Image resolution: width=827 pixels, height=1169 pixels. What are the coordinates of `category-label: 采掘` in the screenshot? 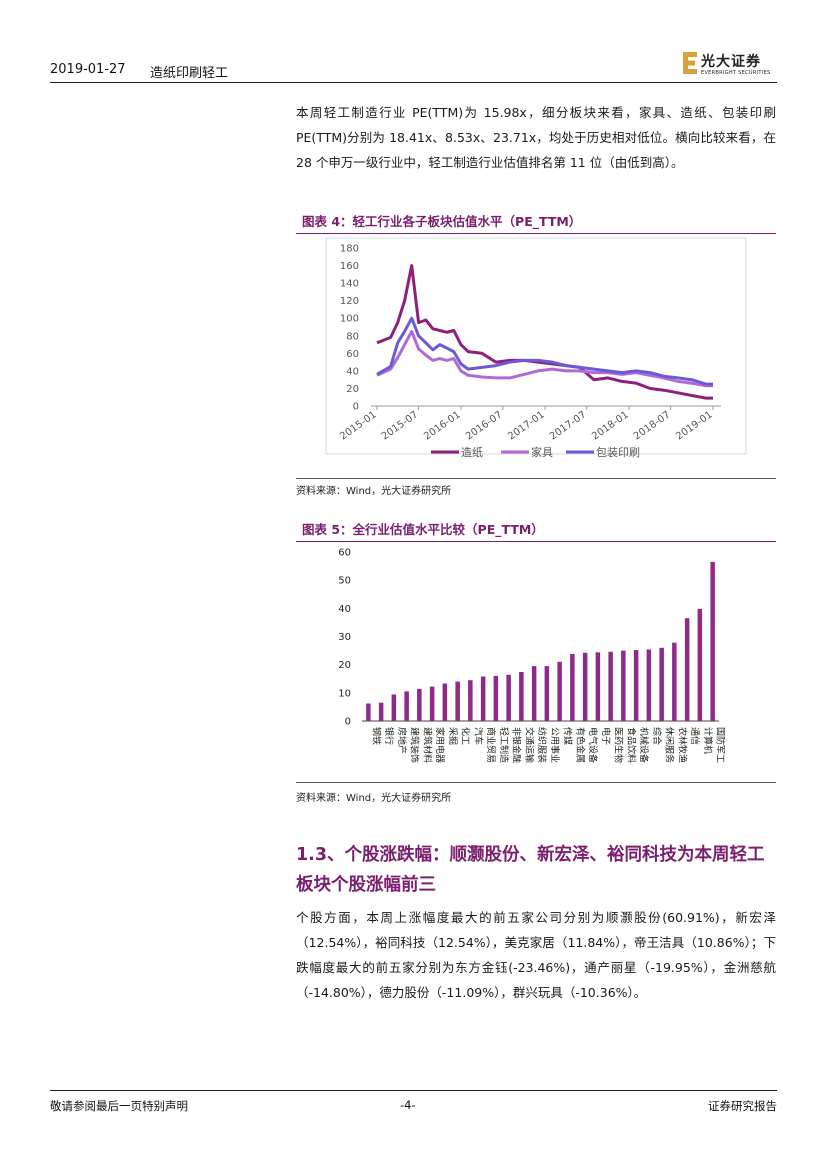 It's located at (453, 736).